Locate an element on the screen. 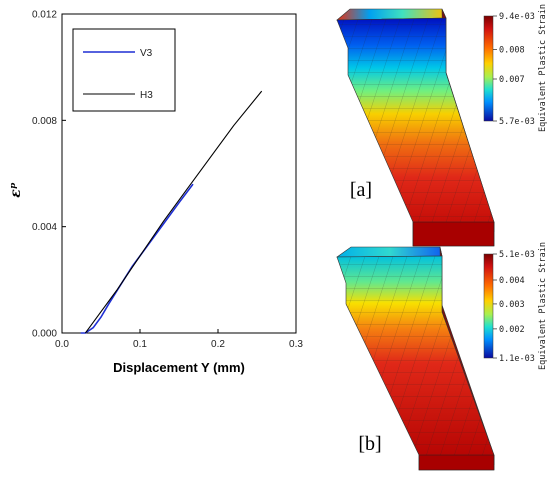 This screenshot has width=550, height=494. x-tick-label: 0.2 is located at coordinates (218, 344).